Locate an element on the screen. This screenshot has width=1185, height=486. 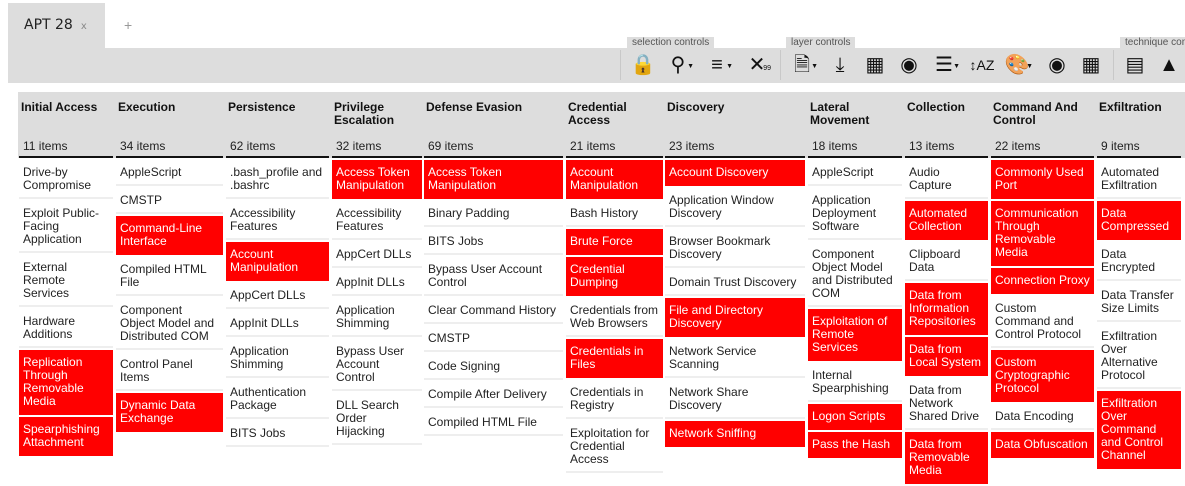
technique-cell: Compile After Delivery is located at coordinates (493, 395).